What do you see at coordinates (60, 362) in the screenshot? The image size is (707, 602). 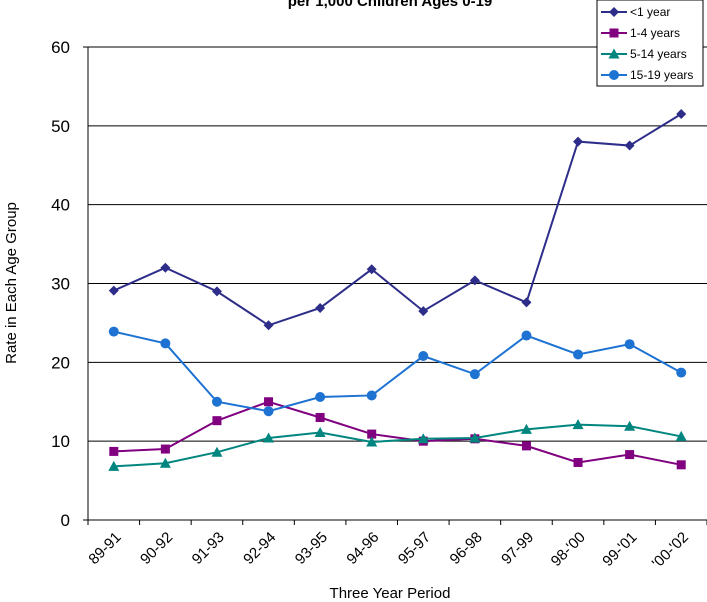 I see `y-tick-label: 20` at bounding box center [60, 362].